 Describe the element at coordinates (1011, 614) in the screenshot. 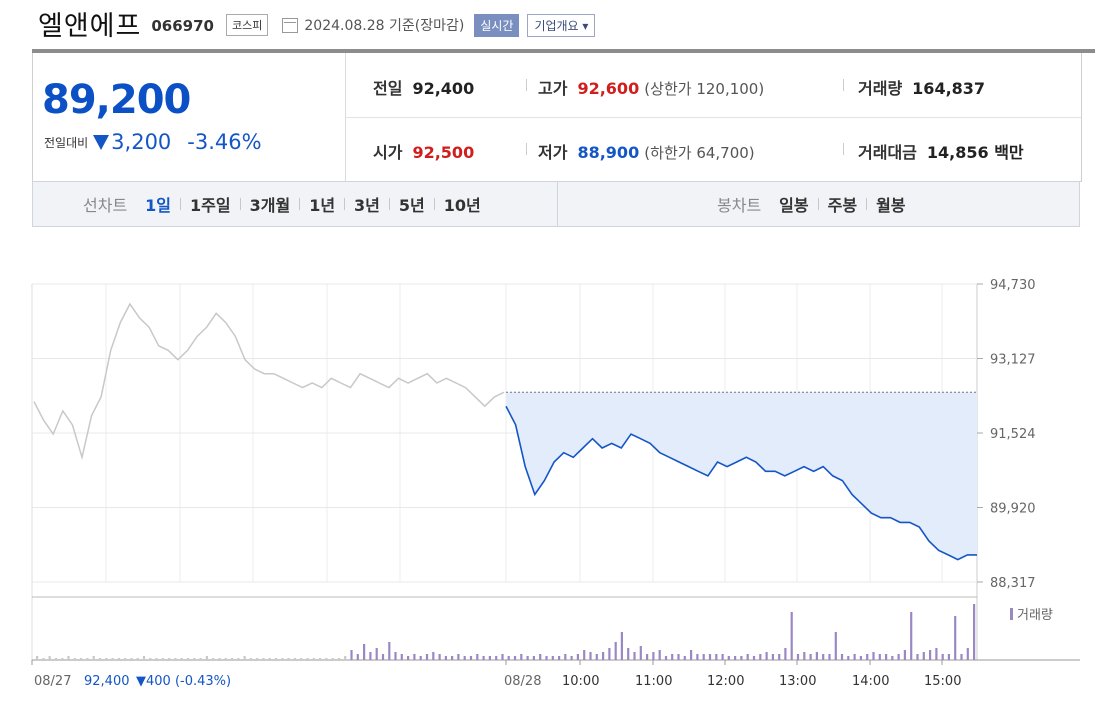

I see `volume-legend-swatch` at that location.